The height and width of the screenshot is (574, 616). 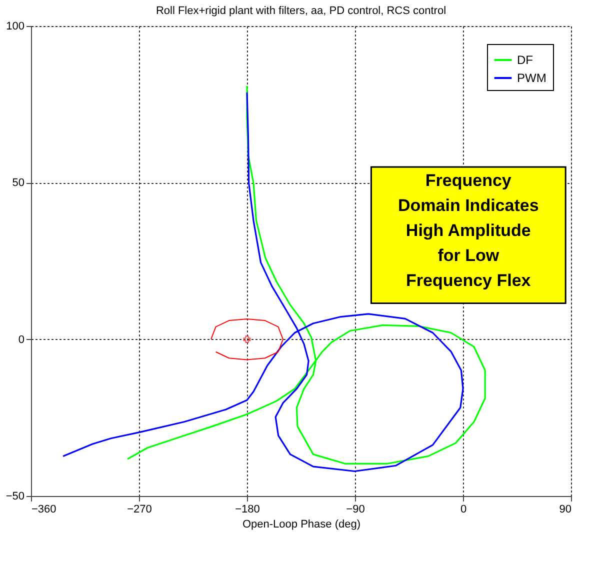 I want to click on y-tick-label: 50, so click(x=18, y=183).